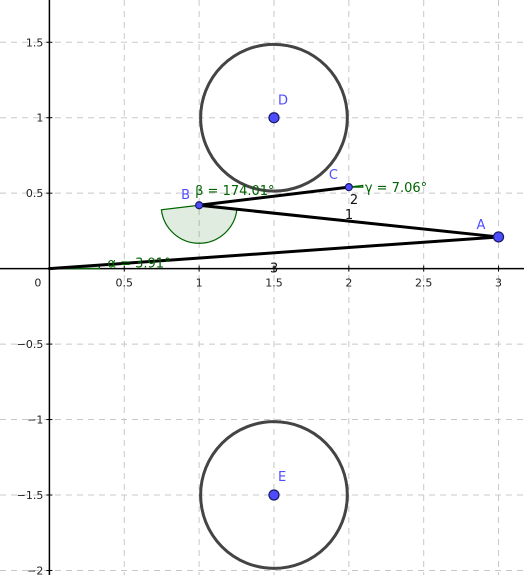 Image resolution: width=524 pixels, height=575 pixels. What do you see at coordinates (35, 42) in the screenshot?
I see `y-tick-label: 1.5` at bounding box center [35, 42].